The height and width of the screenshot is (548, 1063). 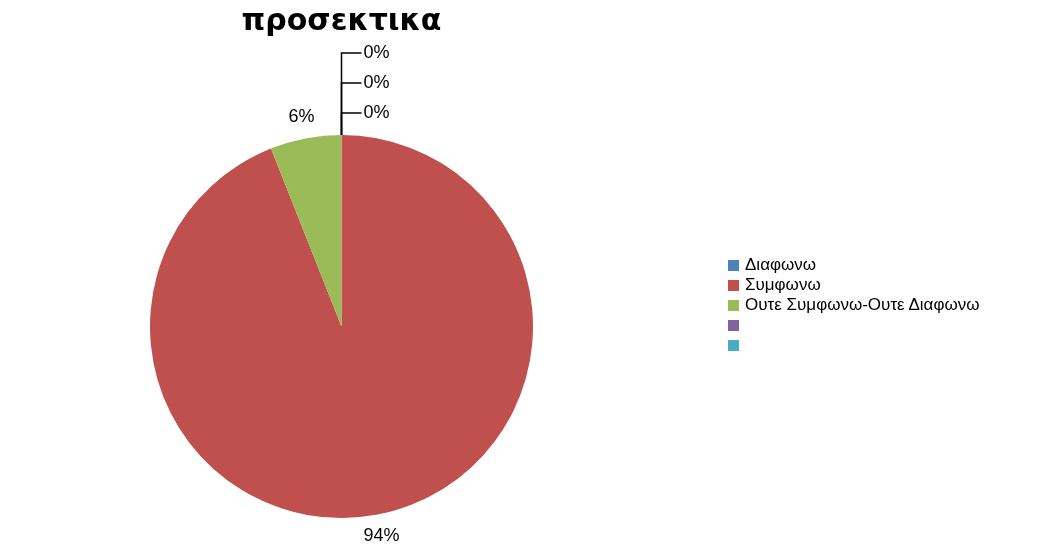 What do you see at coordinates (781, 265) in the screenshot?
I see `legend-label: Διαφωνω` at bounding box center [781, 265].